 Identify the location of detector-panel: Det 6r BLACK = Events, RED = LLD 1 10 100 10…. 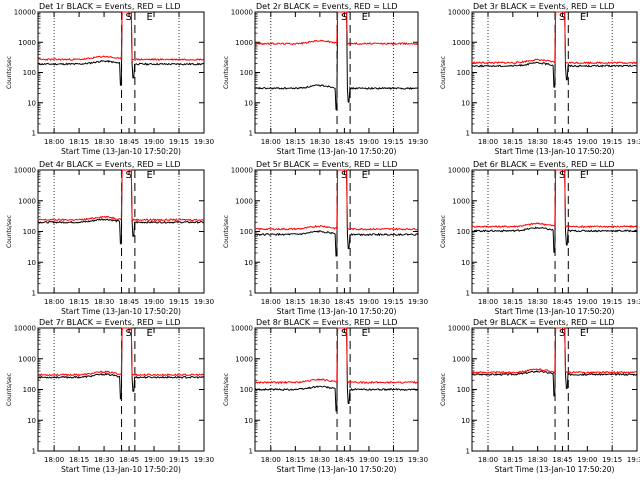
(540, 238).